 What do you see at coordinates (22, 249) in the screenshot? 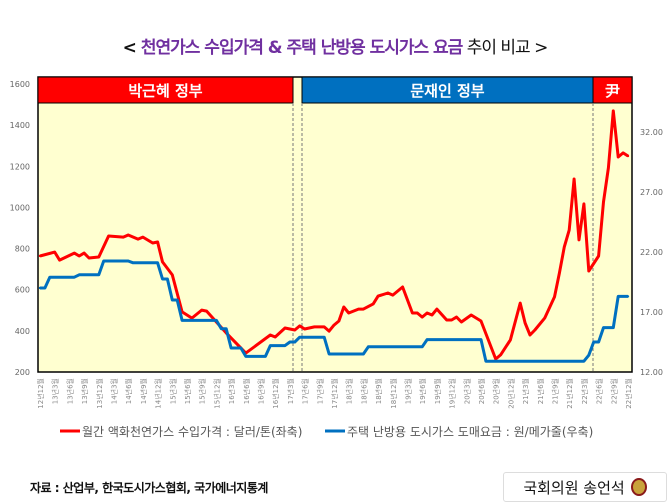
I see `y-left-tick-label: 800` at bounding box center [22, 249].